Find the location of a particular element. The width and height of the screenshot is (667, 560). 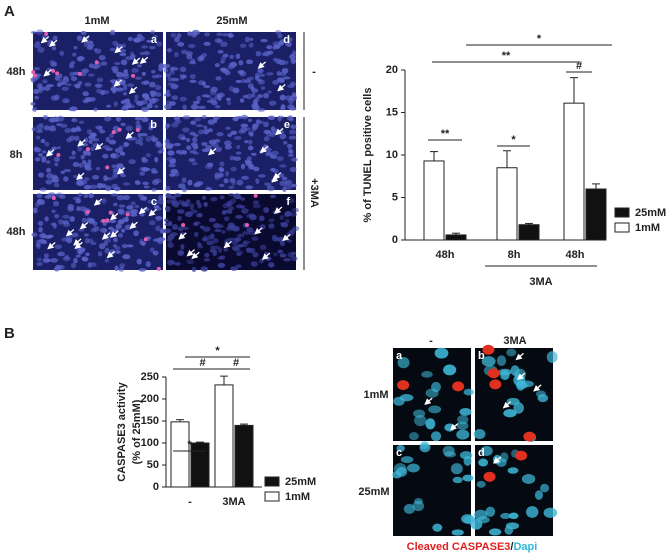

y-tick-label: 200 is located at coordinates (150, 399).